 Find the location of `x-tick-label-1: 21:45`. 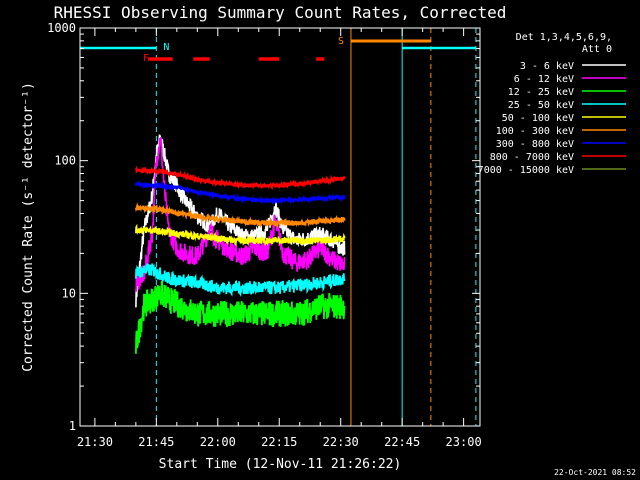

x-tick-label-1: 21:45 is located at coordinates (156, 442).